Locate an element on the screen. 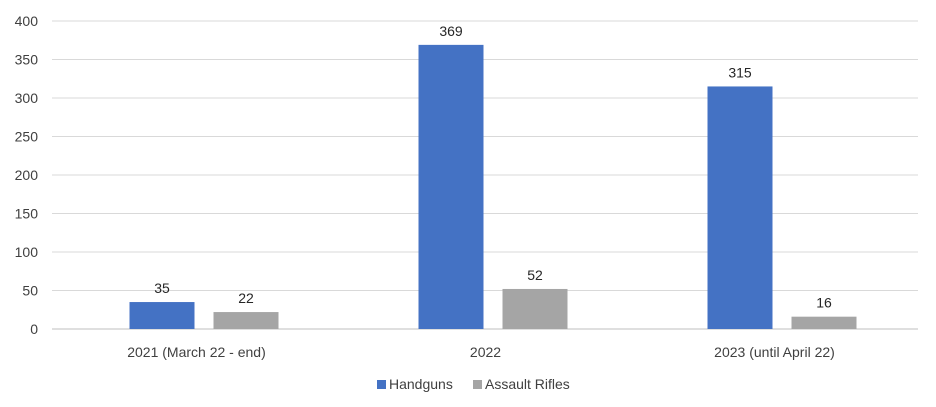  x-tick-label: 2022 is located at coordinates (485, 352).